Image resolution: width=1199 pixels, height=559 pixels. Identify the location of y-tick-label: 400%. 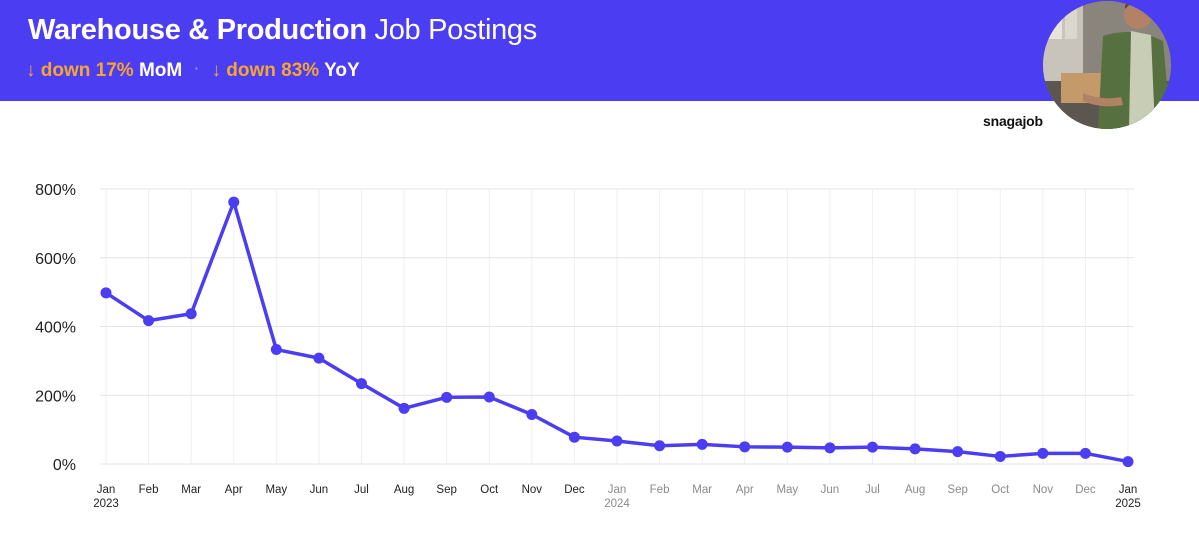
(55, 328).